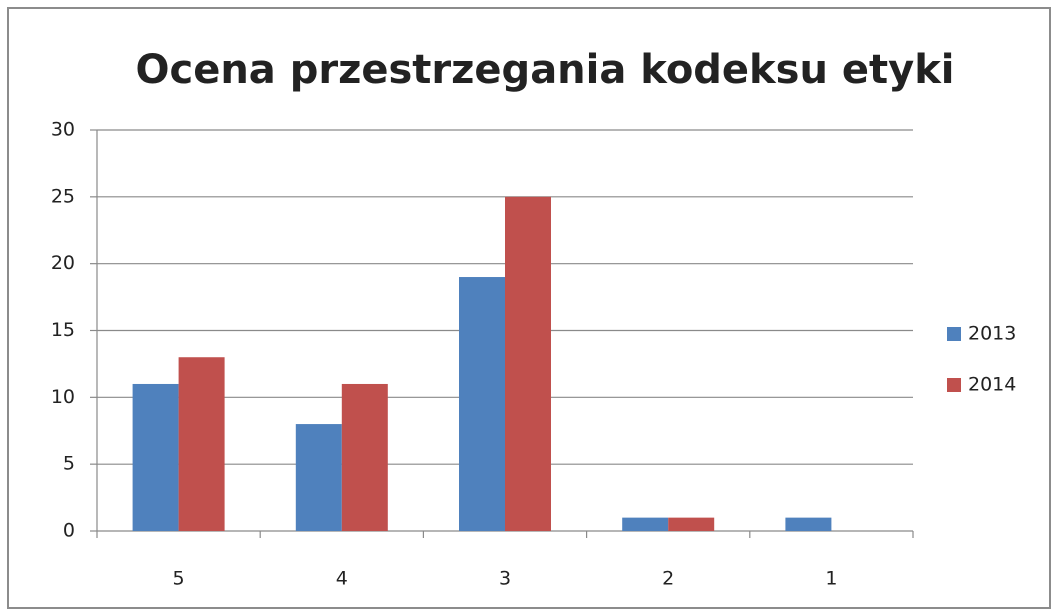 Image resolution: width=1058 pixels, height=616 pixels. Describe the element at coordinates (831, 579) in the screenshot. I see `x-tick-label: 1` at that location.